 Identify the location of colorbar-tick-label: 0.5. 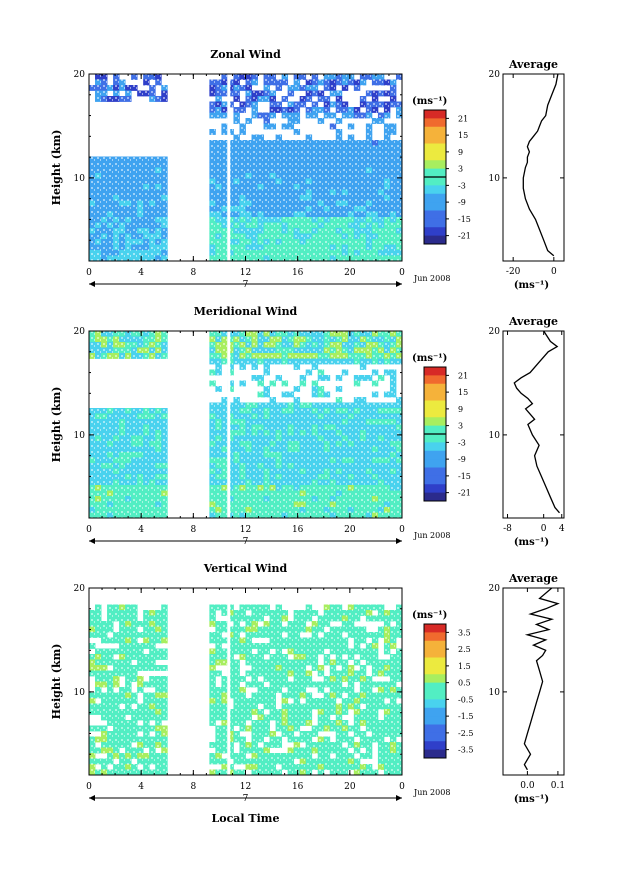
(464, 683).